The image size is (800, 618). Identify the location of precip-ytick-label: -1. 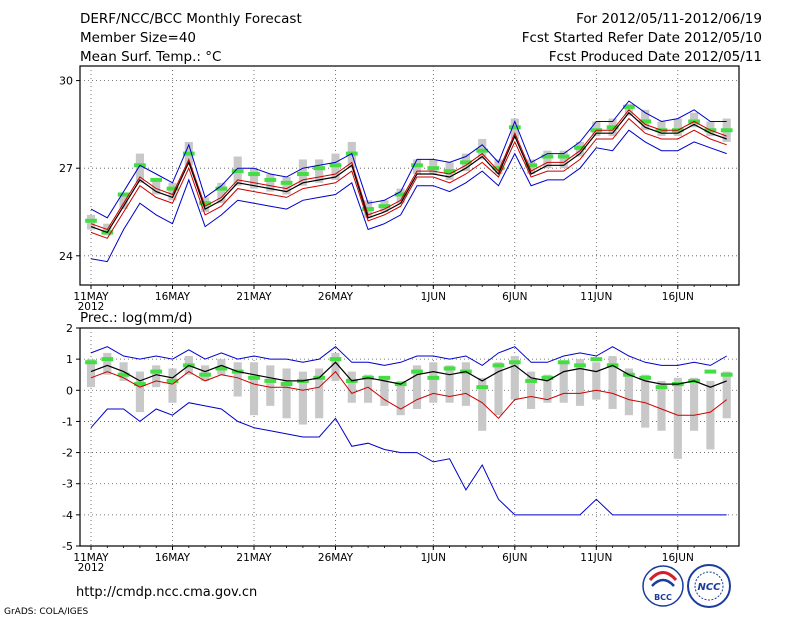
(67, 421).